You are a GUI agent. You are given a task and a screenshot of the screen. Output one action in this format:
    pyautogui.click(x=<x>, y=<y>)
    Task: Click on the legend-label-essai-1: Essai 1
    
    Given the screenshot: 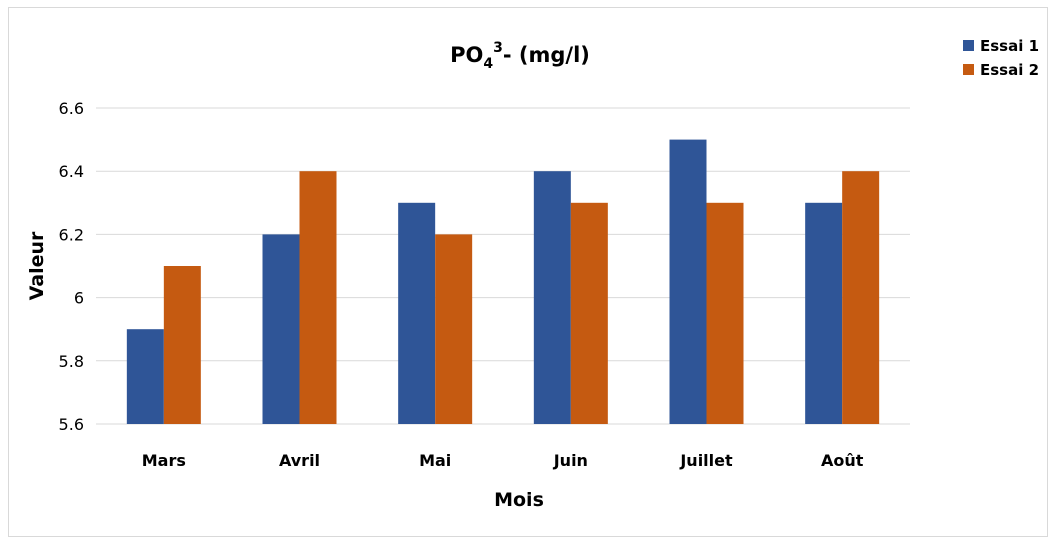 What is the action you would take?
    pyautogui.click(x=1009, y=46)
    